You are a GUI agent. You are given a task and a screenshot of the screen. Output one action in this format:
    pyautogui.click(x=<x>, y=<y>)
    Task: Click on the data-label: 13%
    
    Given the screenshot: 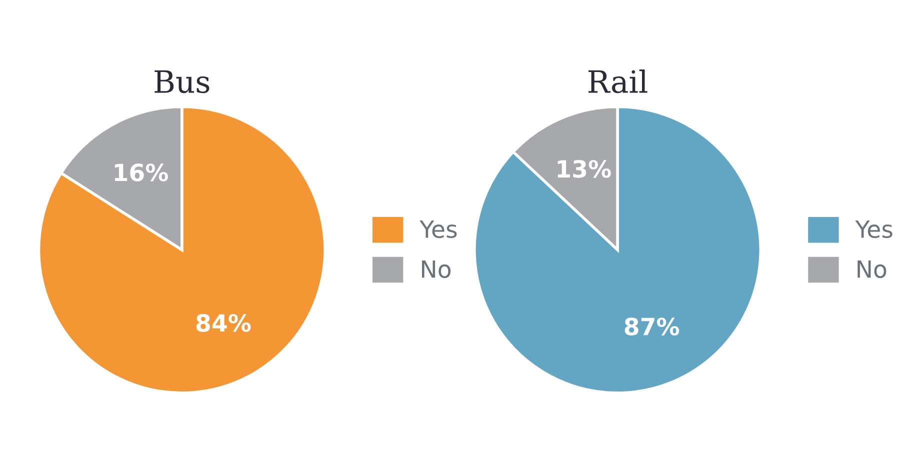 What is the action you would take?
    pyautogui.click(x=584, y=169)
    